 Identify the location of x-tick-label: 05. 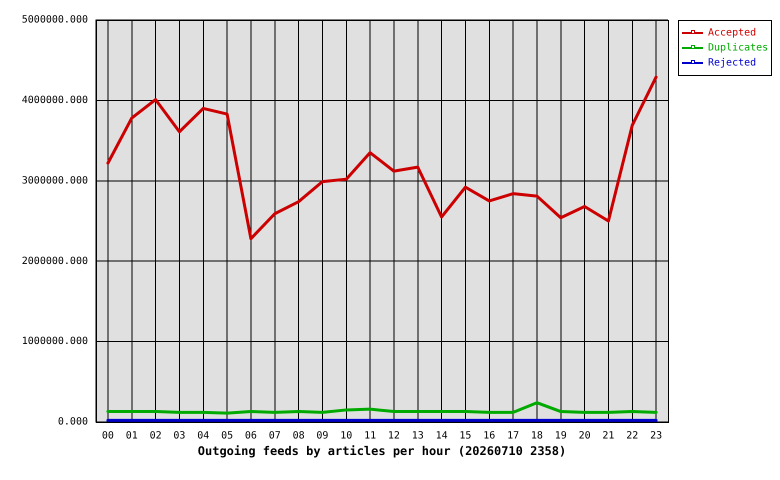
(227, 436).